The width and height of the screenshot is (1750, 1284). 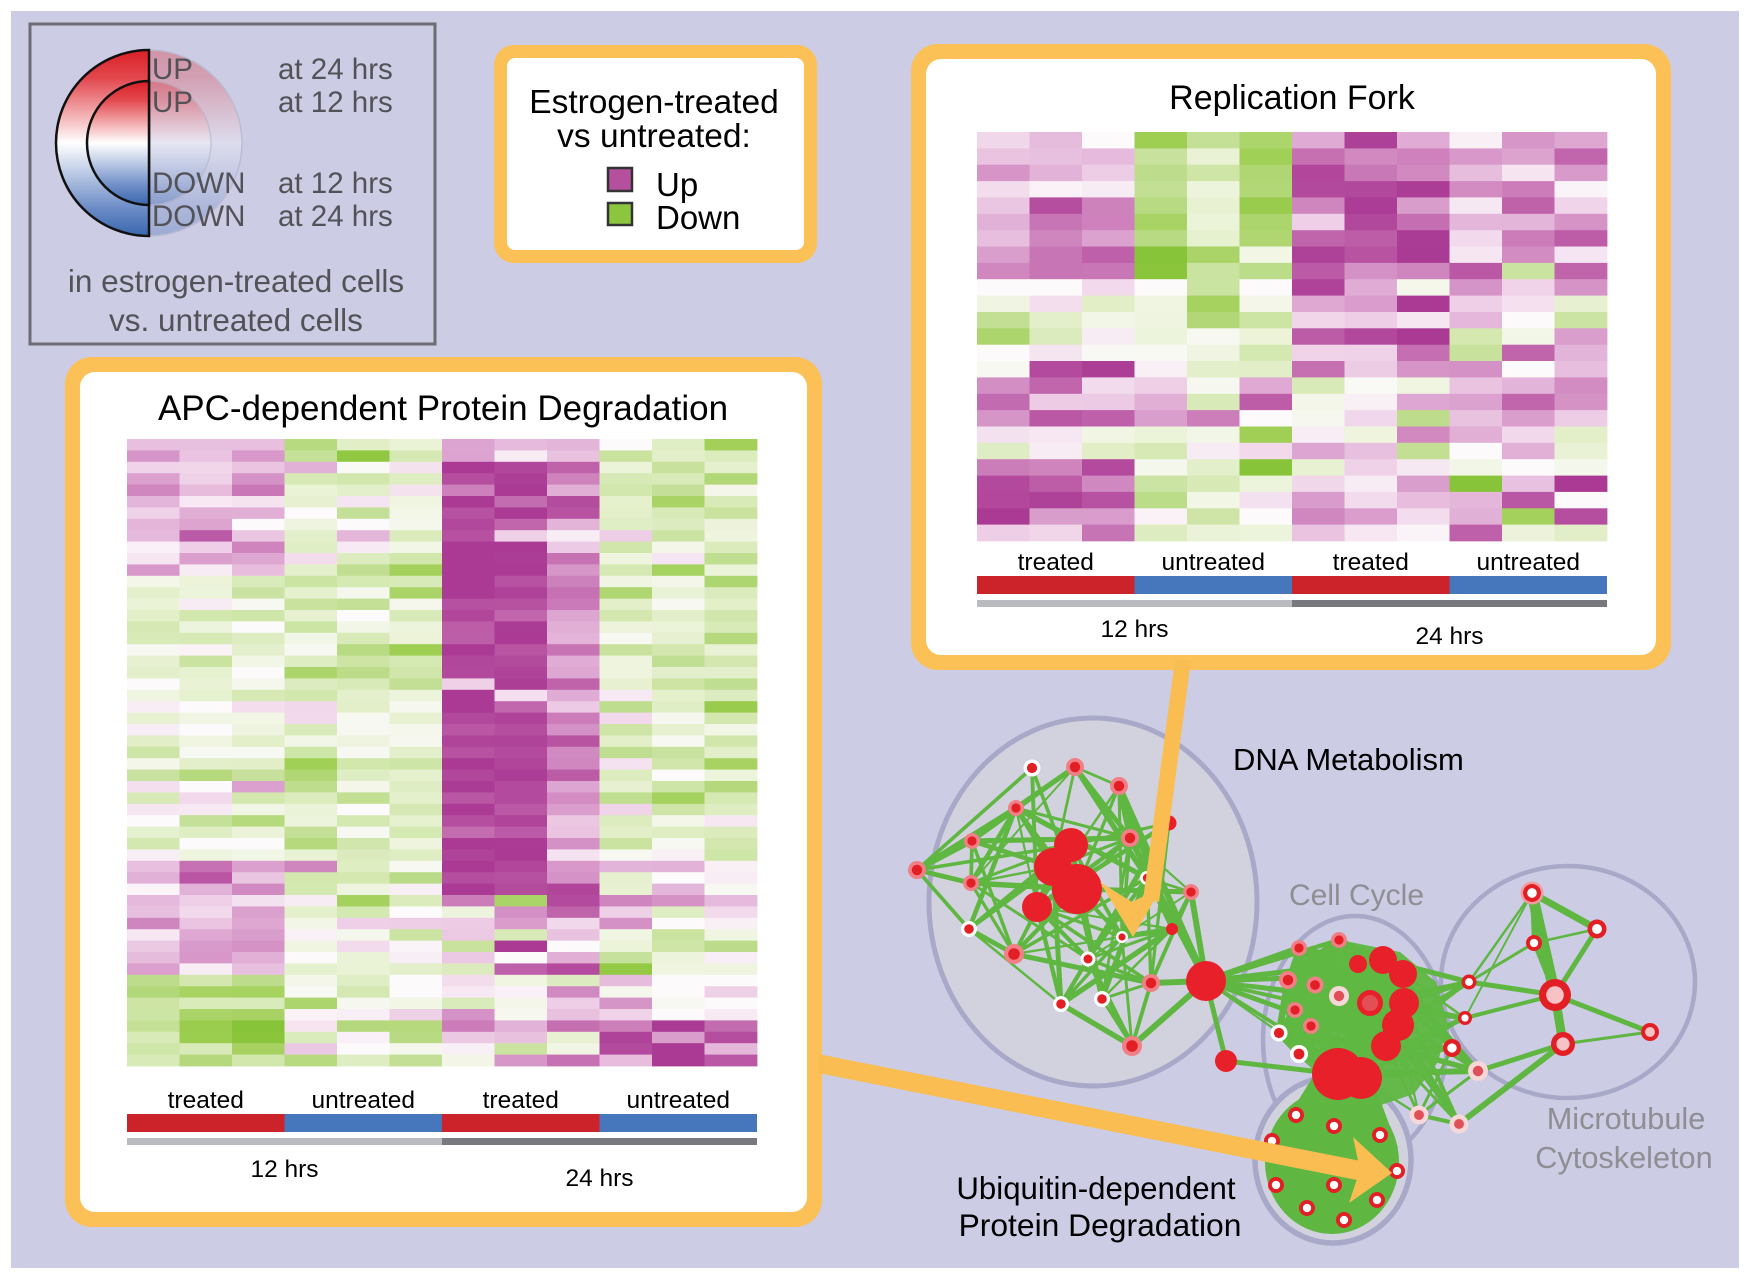 I want to click on svg-text: Microtubule, so click(x=1626, y=1118).